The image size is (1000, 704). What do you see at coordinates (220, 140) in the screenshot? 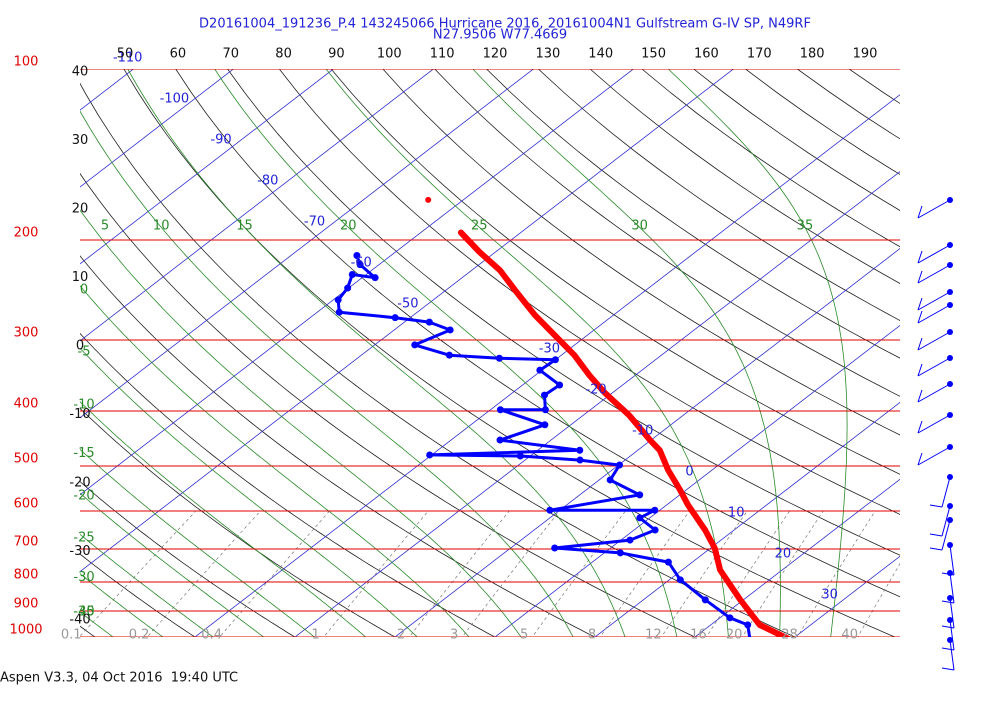
I see `isotherm-label: -90` at bounding box center [220, 140].